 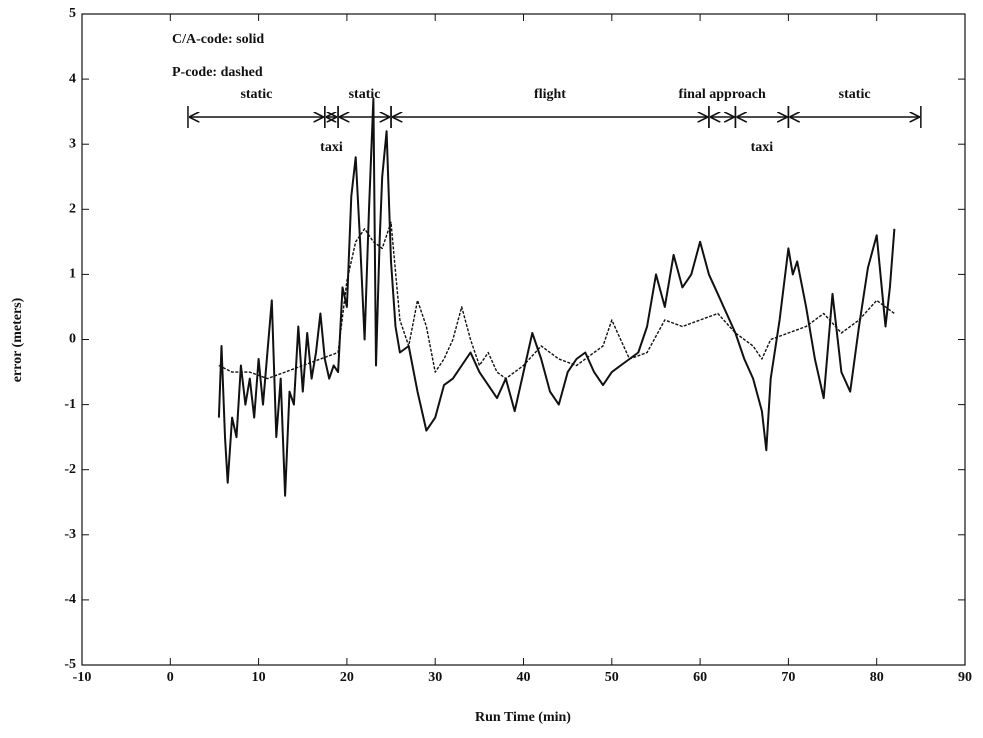 What do you see at coordinates (72, 78) in the screenshot?
I see `y-tick-label: 4` at bounding box center [72, 78].